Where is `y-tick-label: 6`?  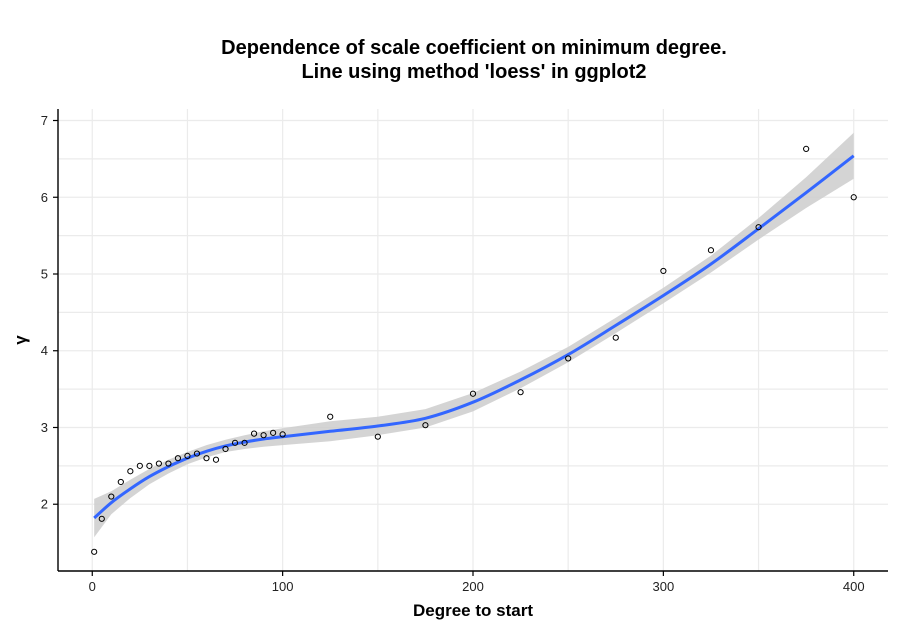
y-tick-label: 6 is located at coordinates (44, 197).